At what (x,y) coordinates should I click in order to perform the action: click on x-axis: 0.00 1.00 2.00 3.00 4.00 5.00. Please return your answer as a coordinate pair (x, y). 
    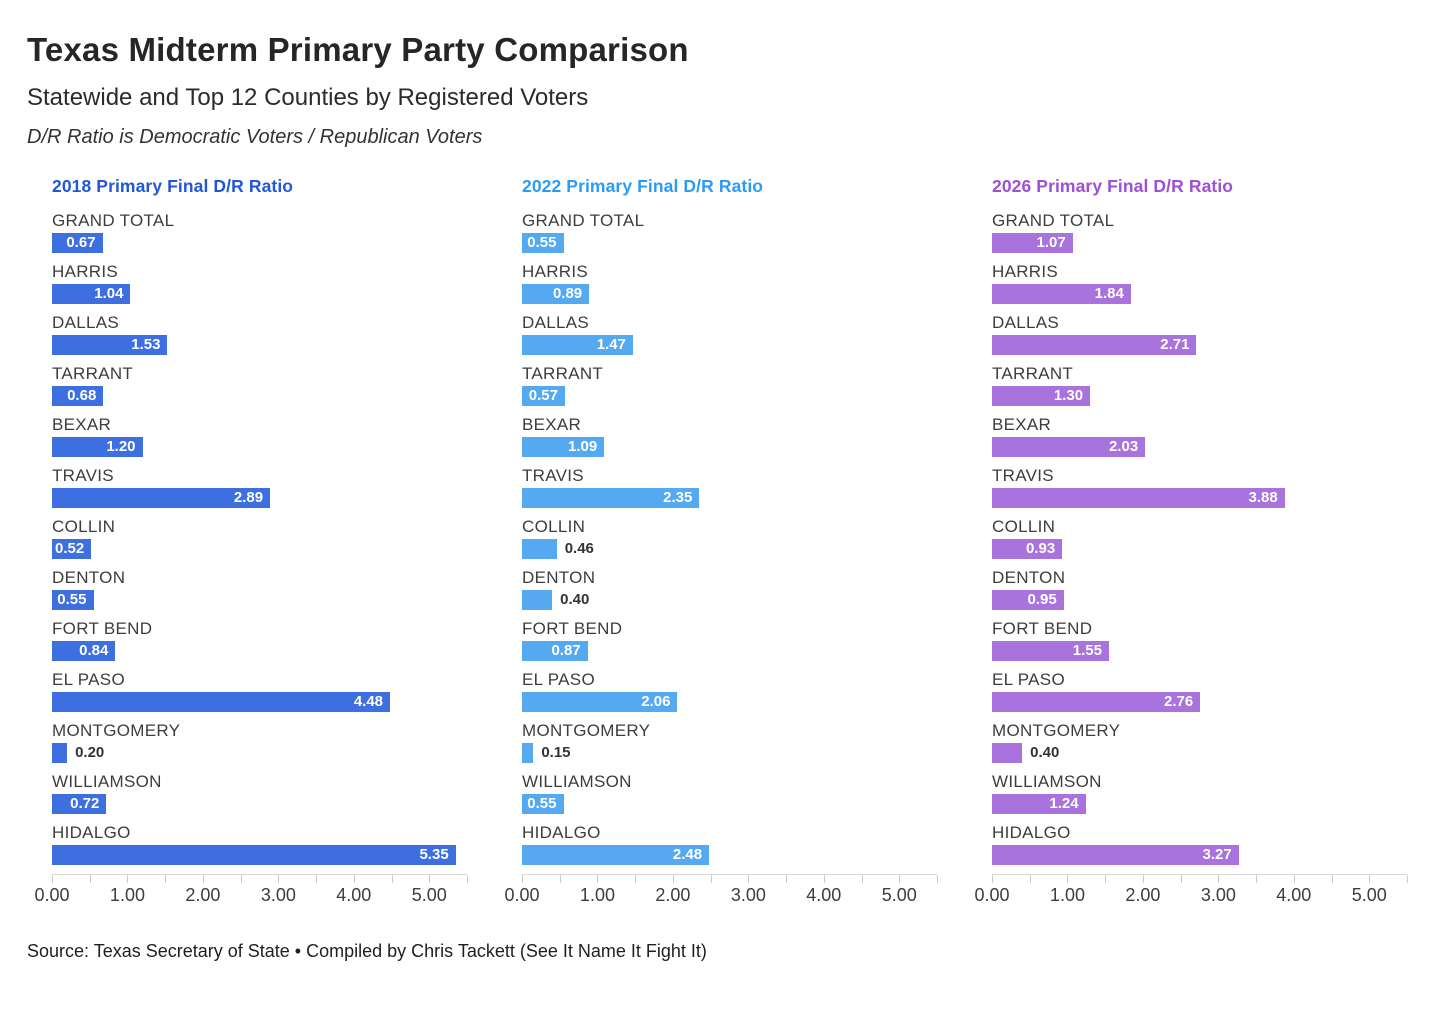
    Looking at the image, I should click on (1191, 892).